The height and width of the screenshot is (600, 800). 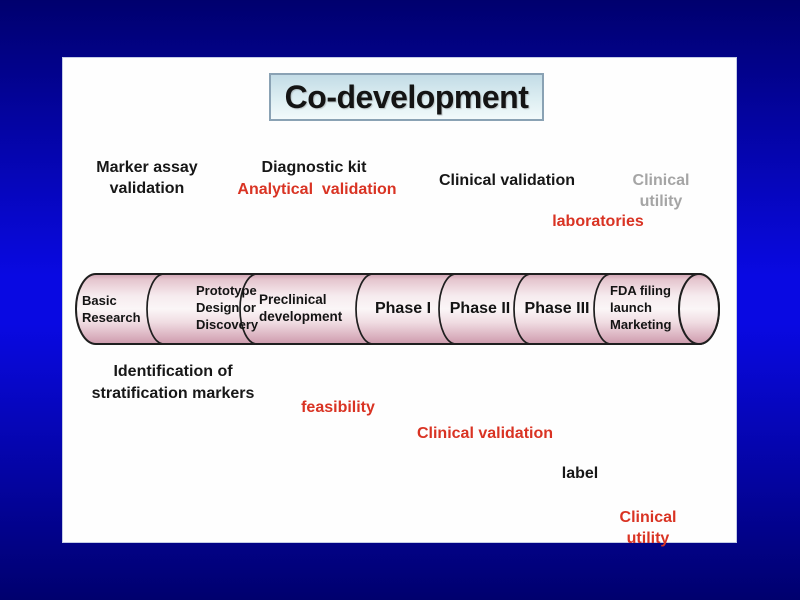 What do you see at coordinates (301, 308) in the screenshot?
I see `stage-label-preclinical-development: Preclinical development` at bounding box center [301, 308].